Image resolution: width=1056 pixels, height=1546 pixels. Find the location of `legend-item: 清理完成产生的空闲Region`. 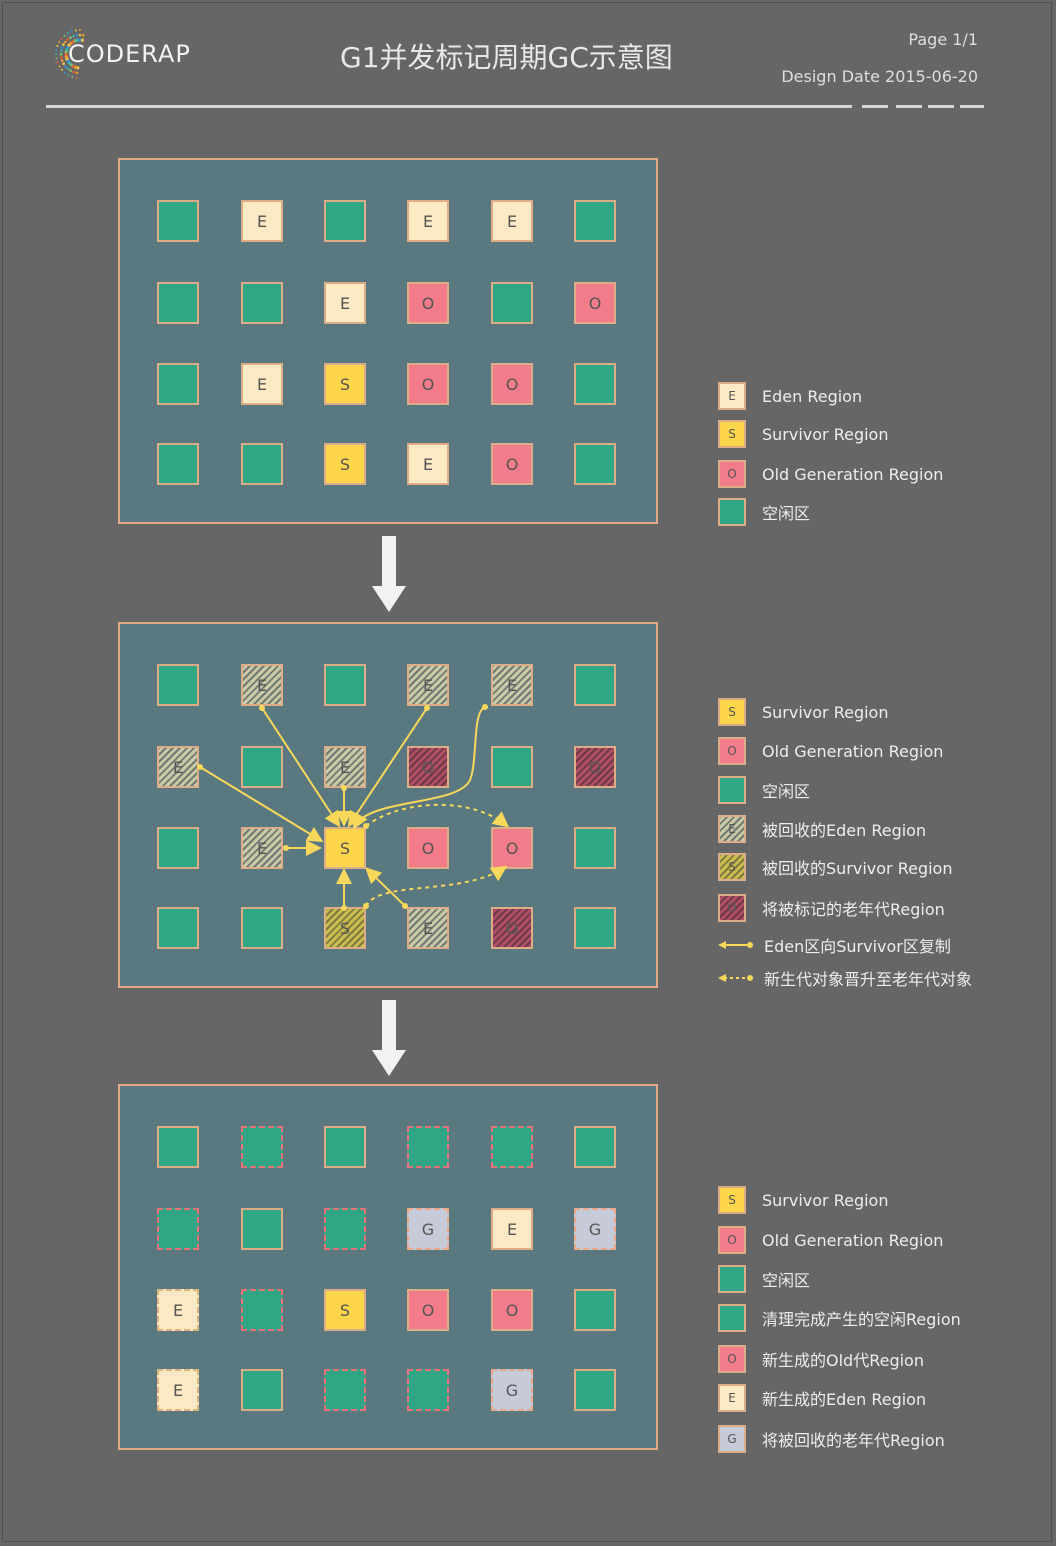

legend-item: 清理完成产生的空闲Region is located at coordinates (839, 1318).